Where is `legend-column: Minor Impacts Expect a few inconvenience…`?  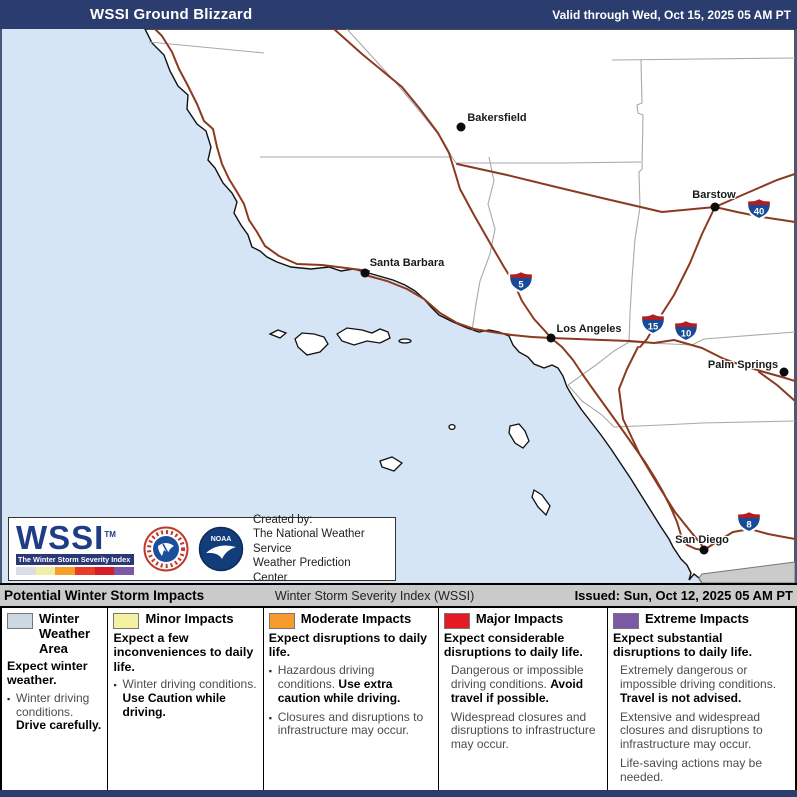
legend-column: Minor Impacts Expect a few inconvenience… is located at coordinates (186, 699).